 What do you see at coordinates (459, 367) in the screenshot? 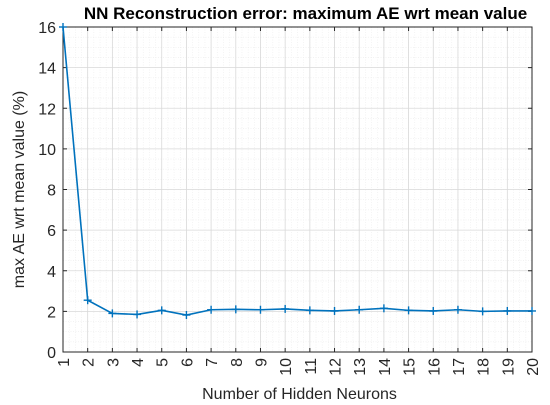
I see `x-tick-label: 17` at bounding box center [459, 367].